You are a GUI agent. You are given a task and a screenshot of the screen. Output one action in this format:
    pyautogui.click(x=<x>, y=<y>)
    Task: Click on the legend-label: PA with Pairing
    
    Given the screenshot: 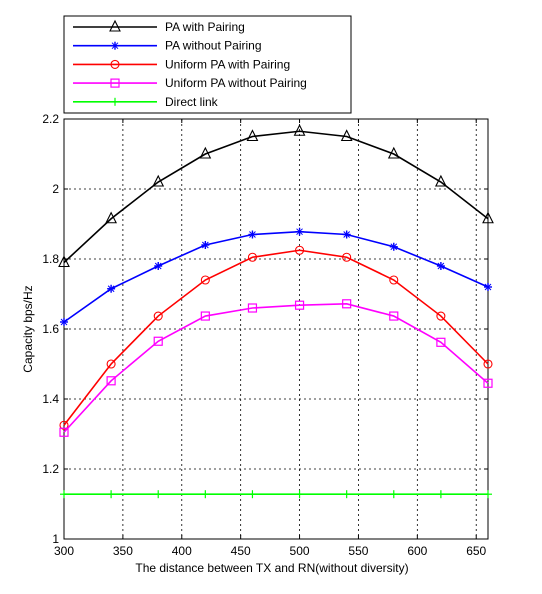 What is the action you would take?
    pyautogui.click(x=205, y=27)
    